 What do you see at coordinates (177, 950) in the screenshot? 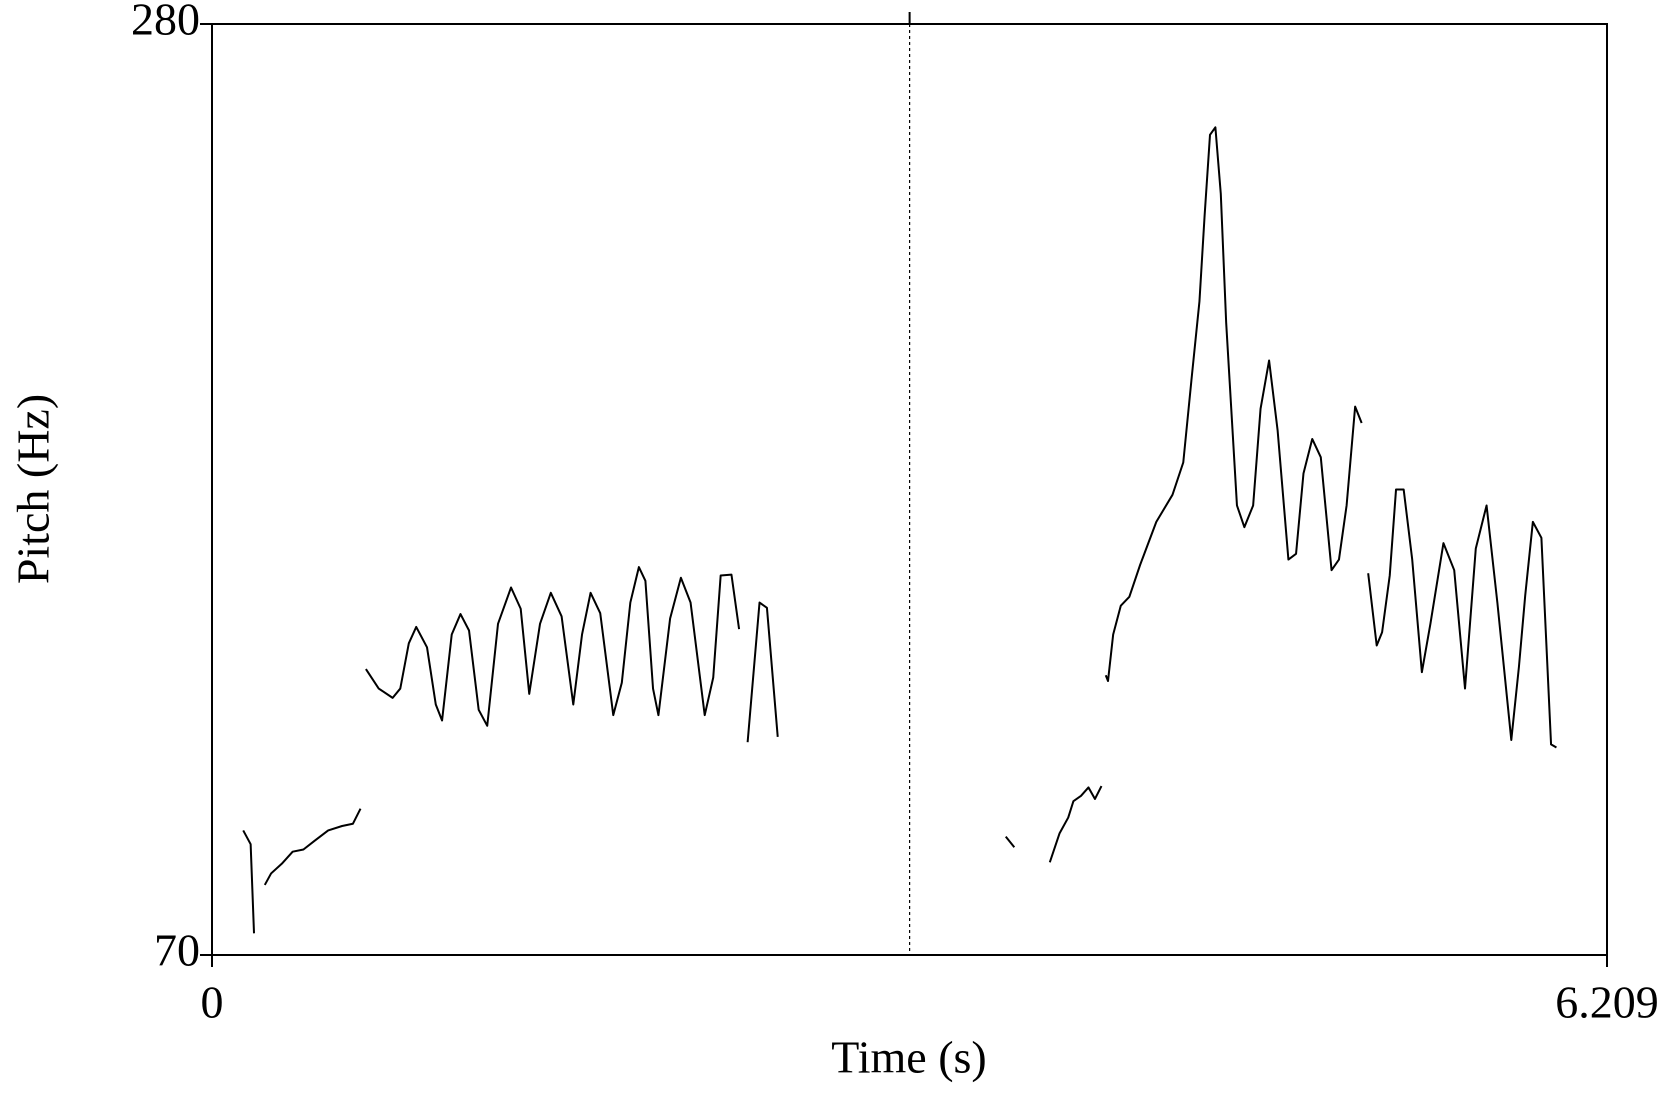
I see `y-tick-label: 70` at bounding box center [177, 950].